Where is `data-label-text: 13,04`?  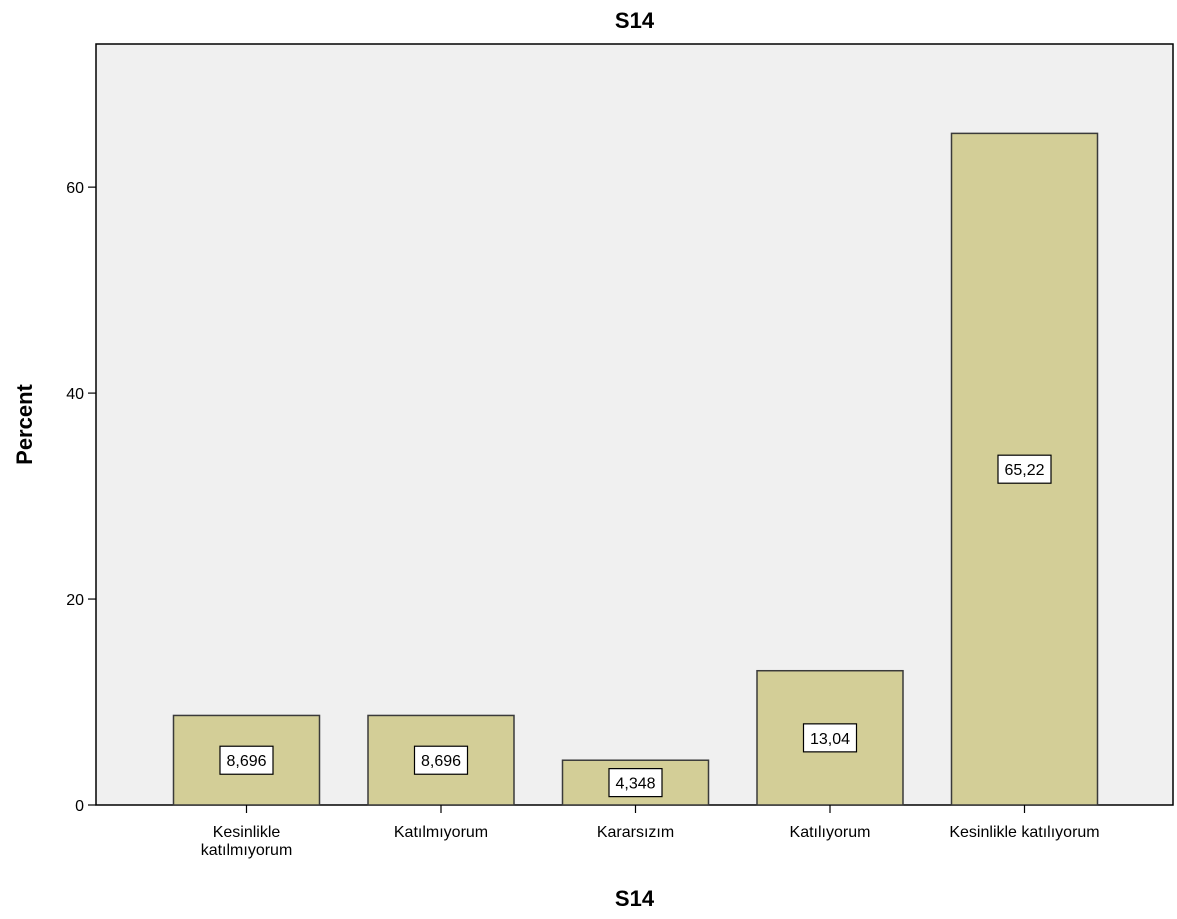
data-label-text: 13,04 is located at coordinates (830, 739).